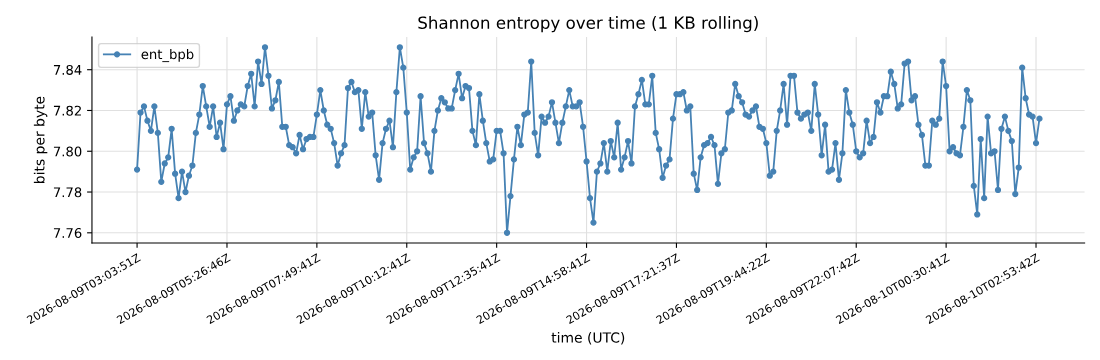 This screenshot has height=360, width=1100. Describe the element at coordinates (67, 69) in the screenshot. I see `y-tick-label: 7.84` at that location.